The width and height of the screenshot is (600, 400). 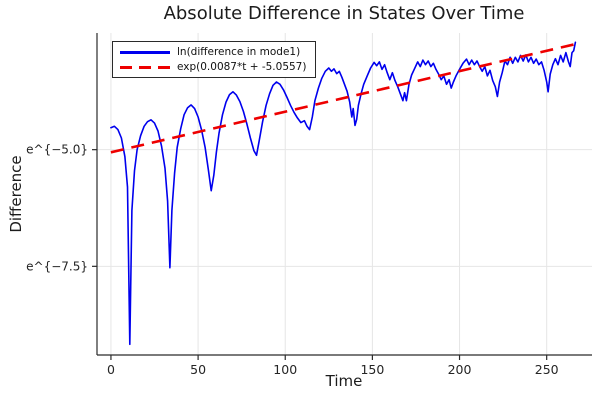 I want to click on y-tick-label: e^{−7.5}, so click(x=57, y=266).